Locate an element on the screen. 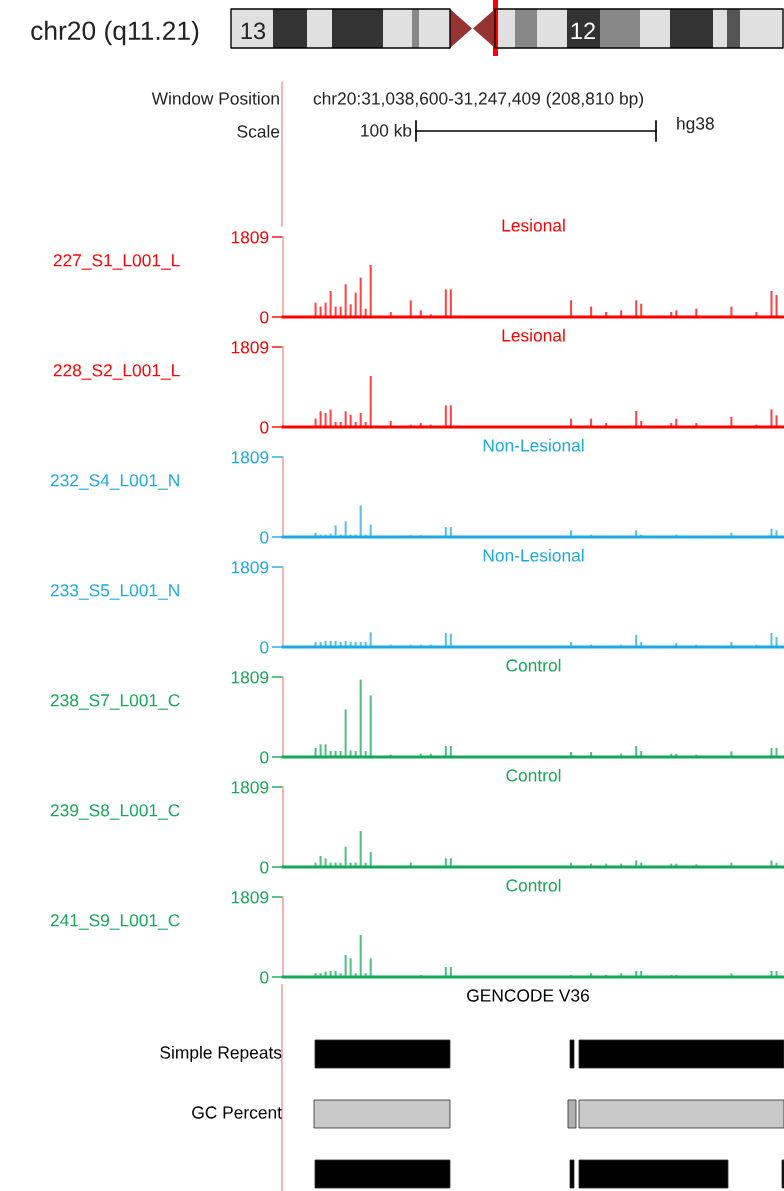  text: 12 is located at coordinates (583, 31).